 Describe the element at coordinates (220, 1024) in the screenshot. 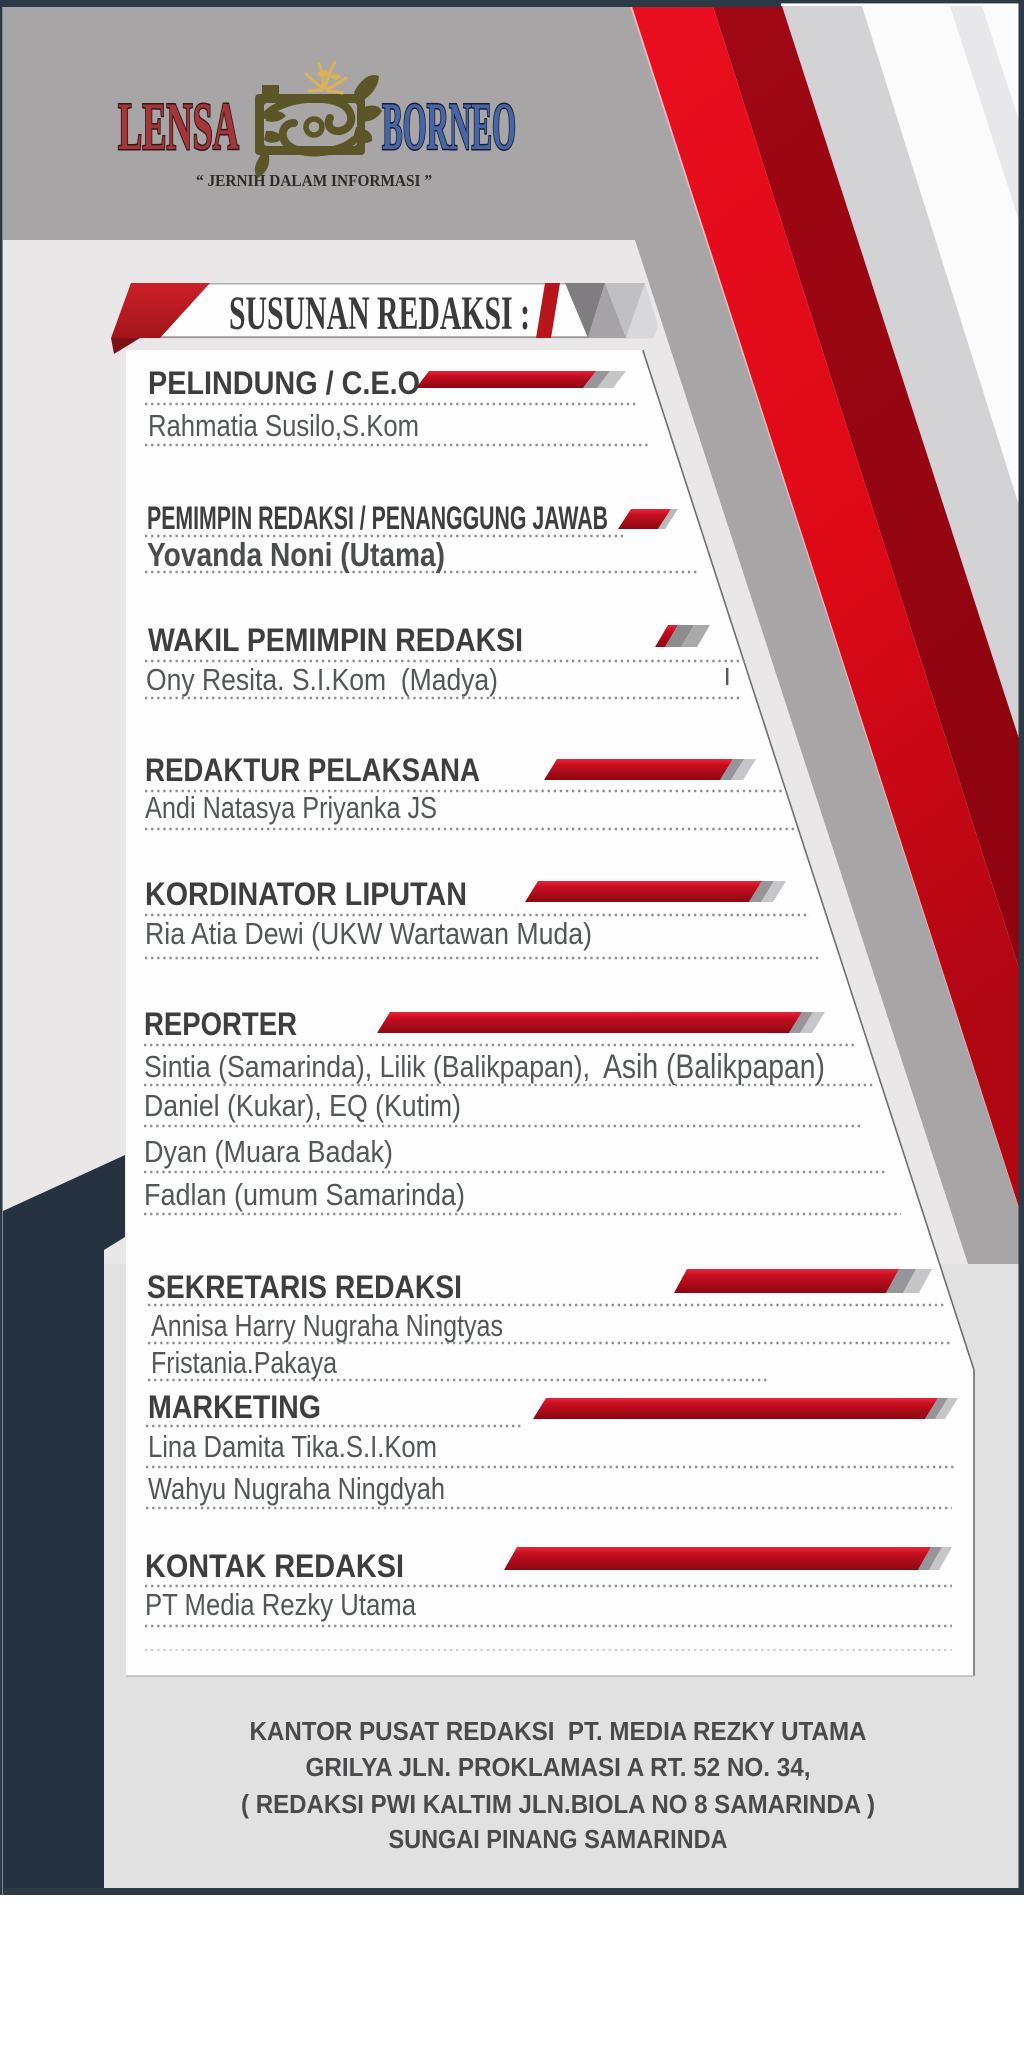

I see `svg-text: REPORTER` at that location.